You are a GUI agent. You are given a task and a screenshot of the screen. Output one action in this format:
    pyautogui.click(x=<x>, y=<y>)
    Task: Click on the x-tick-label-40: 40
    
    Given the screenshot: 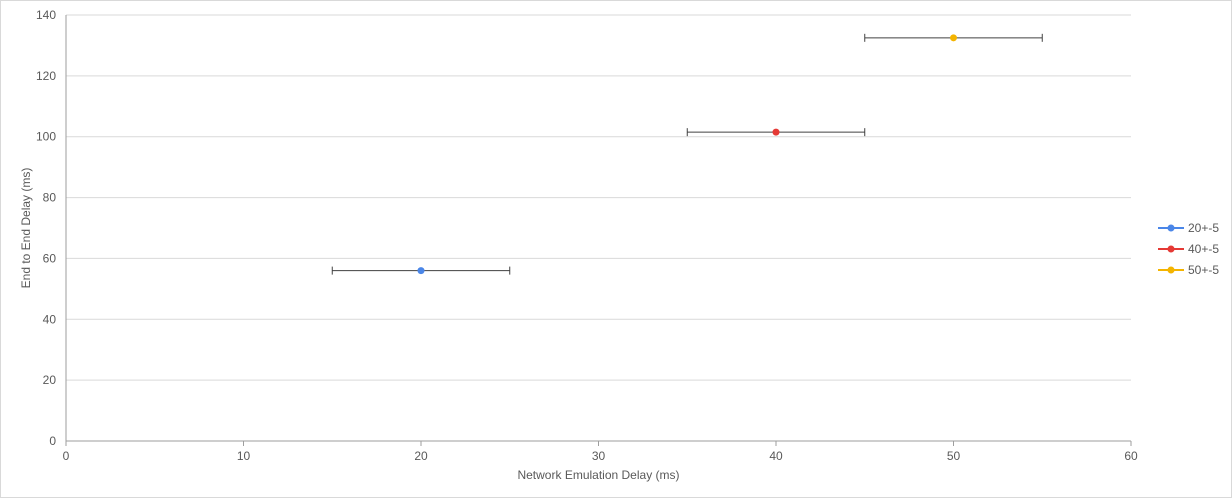 What is the action you would take?
    pyautogui.click(x=776, y=456)
    